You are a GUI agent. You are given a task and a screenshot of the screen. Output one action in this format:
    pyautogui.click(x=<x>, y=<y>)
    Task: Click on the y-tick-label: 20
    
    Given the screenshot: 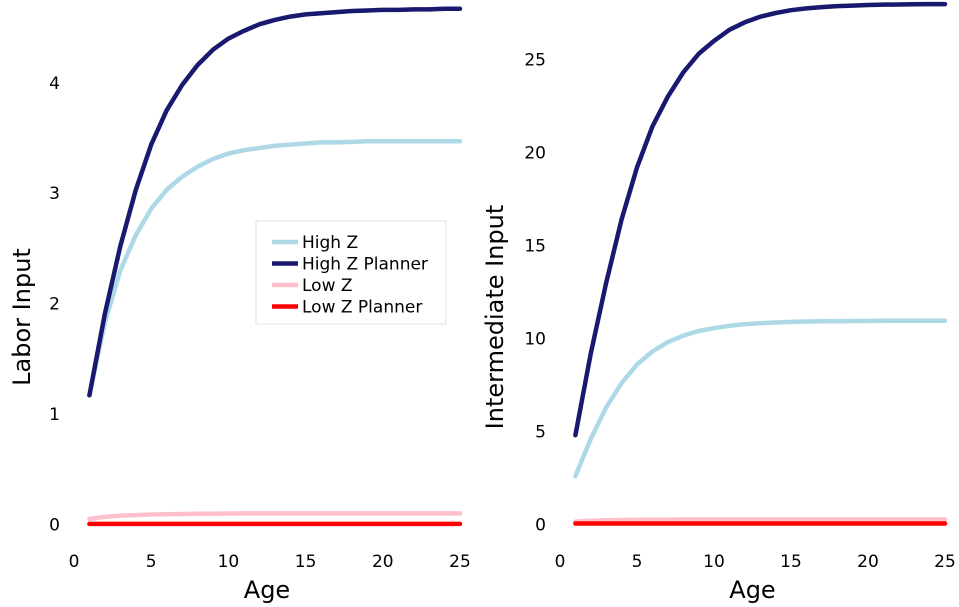 What is the action you would take?
    pyautogui.click(x=535, y=153)
    